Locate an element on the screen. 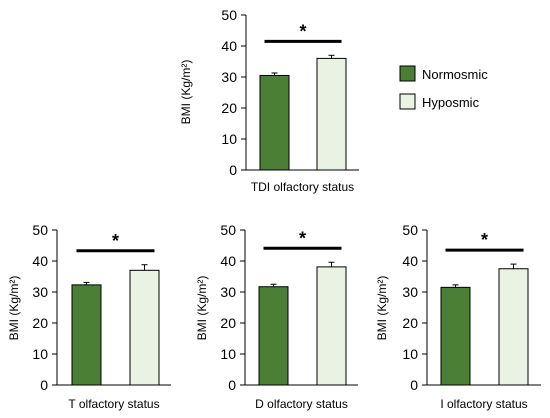 Image resolution: width=550 pixels, height=418 pixels. legend-swatch-normosmic is located at coordinates (407, 73).